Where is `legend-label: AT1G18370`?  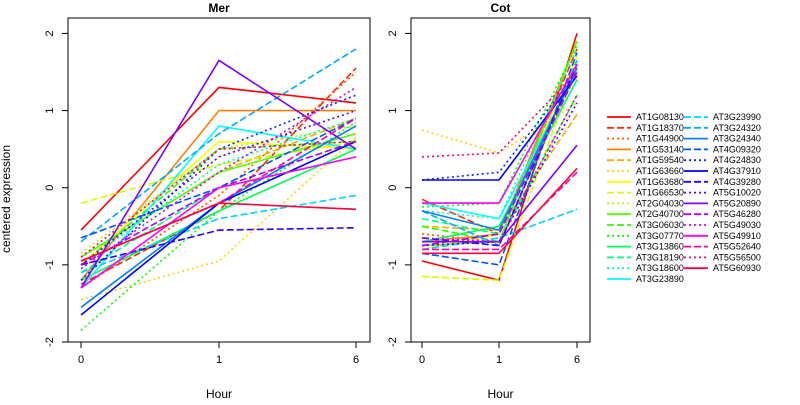
legend-label: AT1G18370 is located at coordinates (660, 128).